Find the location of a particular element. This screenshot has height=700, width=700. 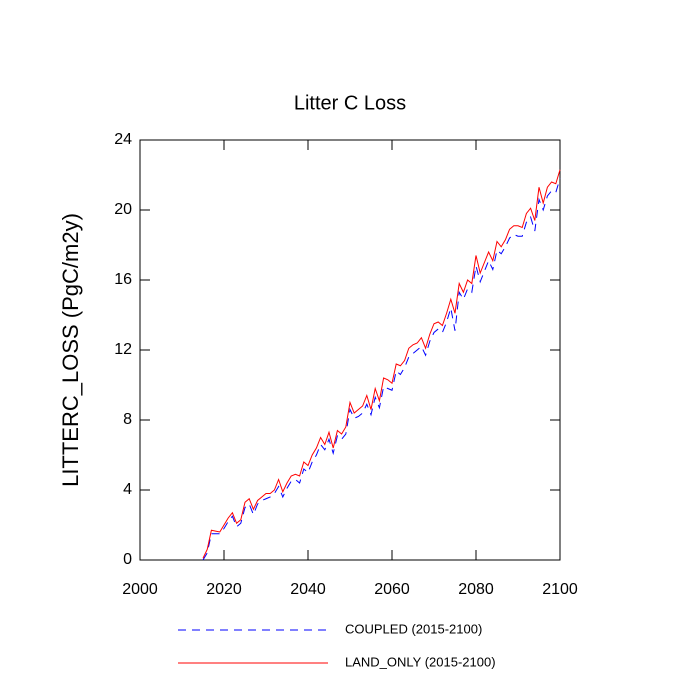

x-tick-label: 2020 is located at coordinates (224, 589).